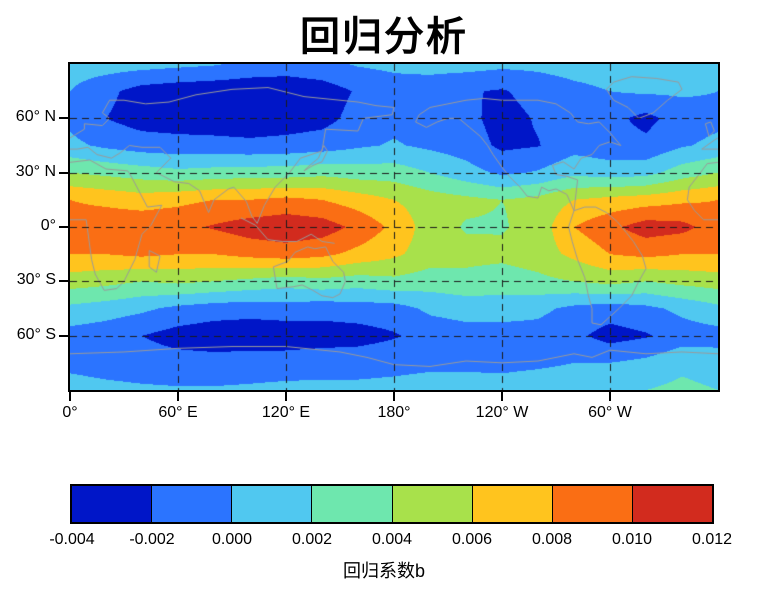 This screenshot has height=600, width=768. Describe the element at coordinates (472, 539) in the screenshot. I see `colorbar-tick-label: 0.006` at that location.